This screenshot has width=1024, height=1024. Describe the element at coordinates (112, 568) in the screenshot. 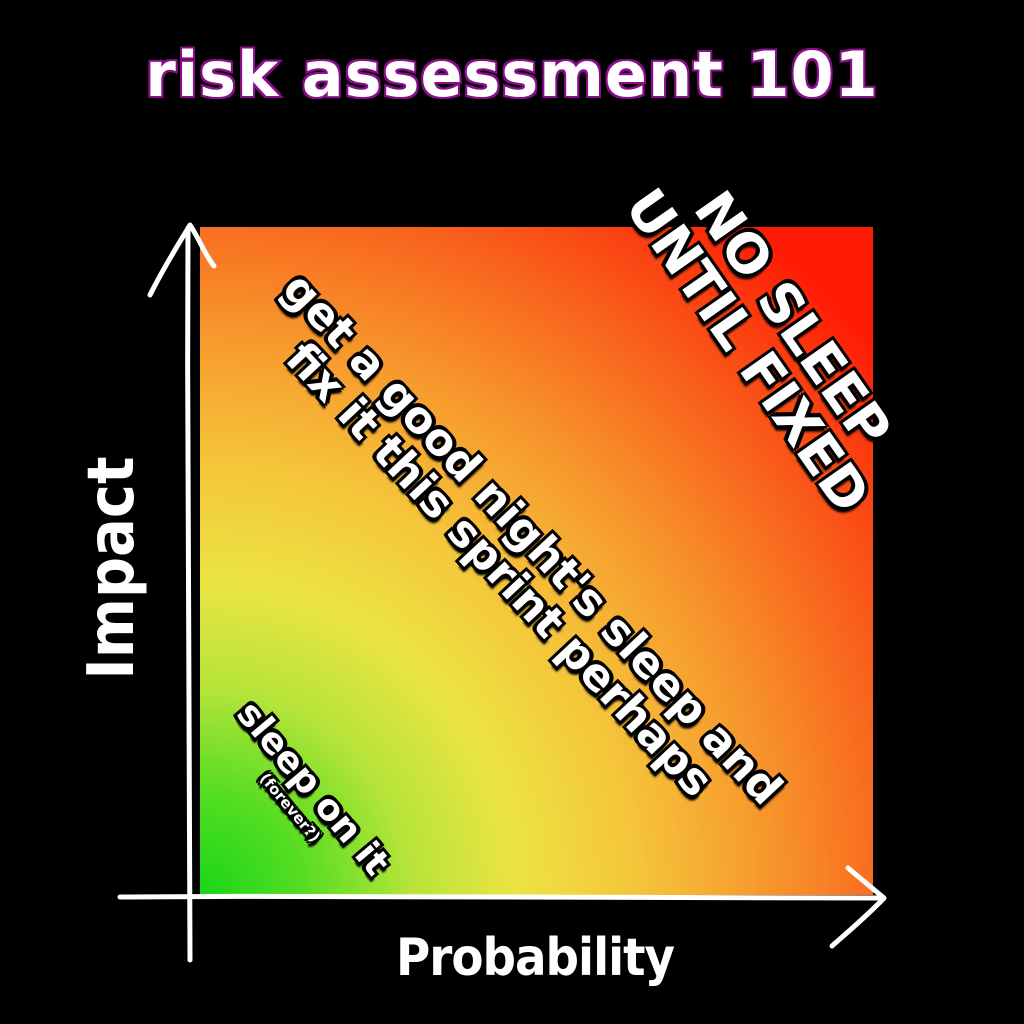

I see `y-axis-label: Impact` at that location.